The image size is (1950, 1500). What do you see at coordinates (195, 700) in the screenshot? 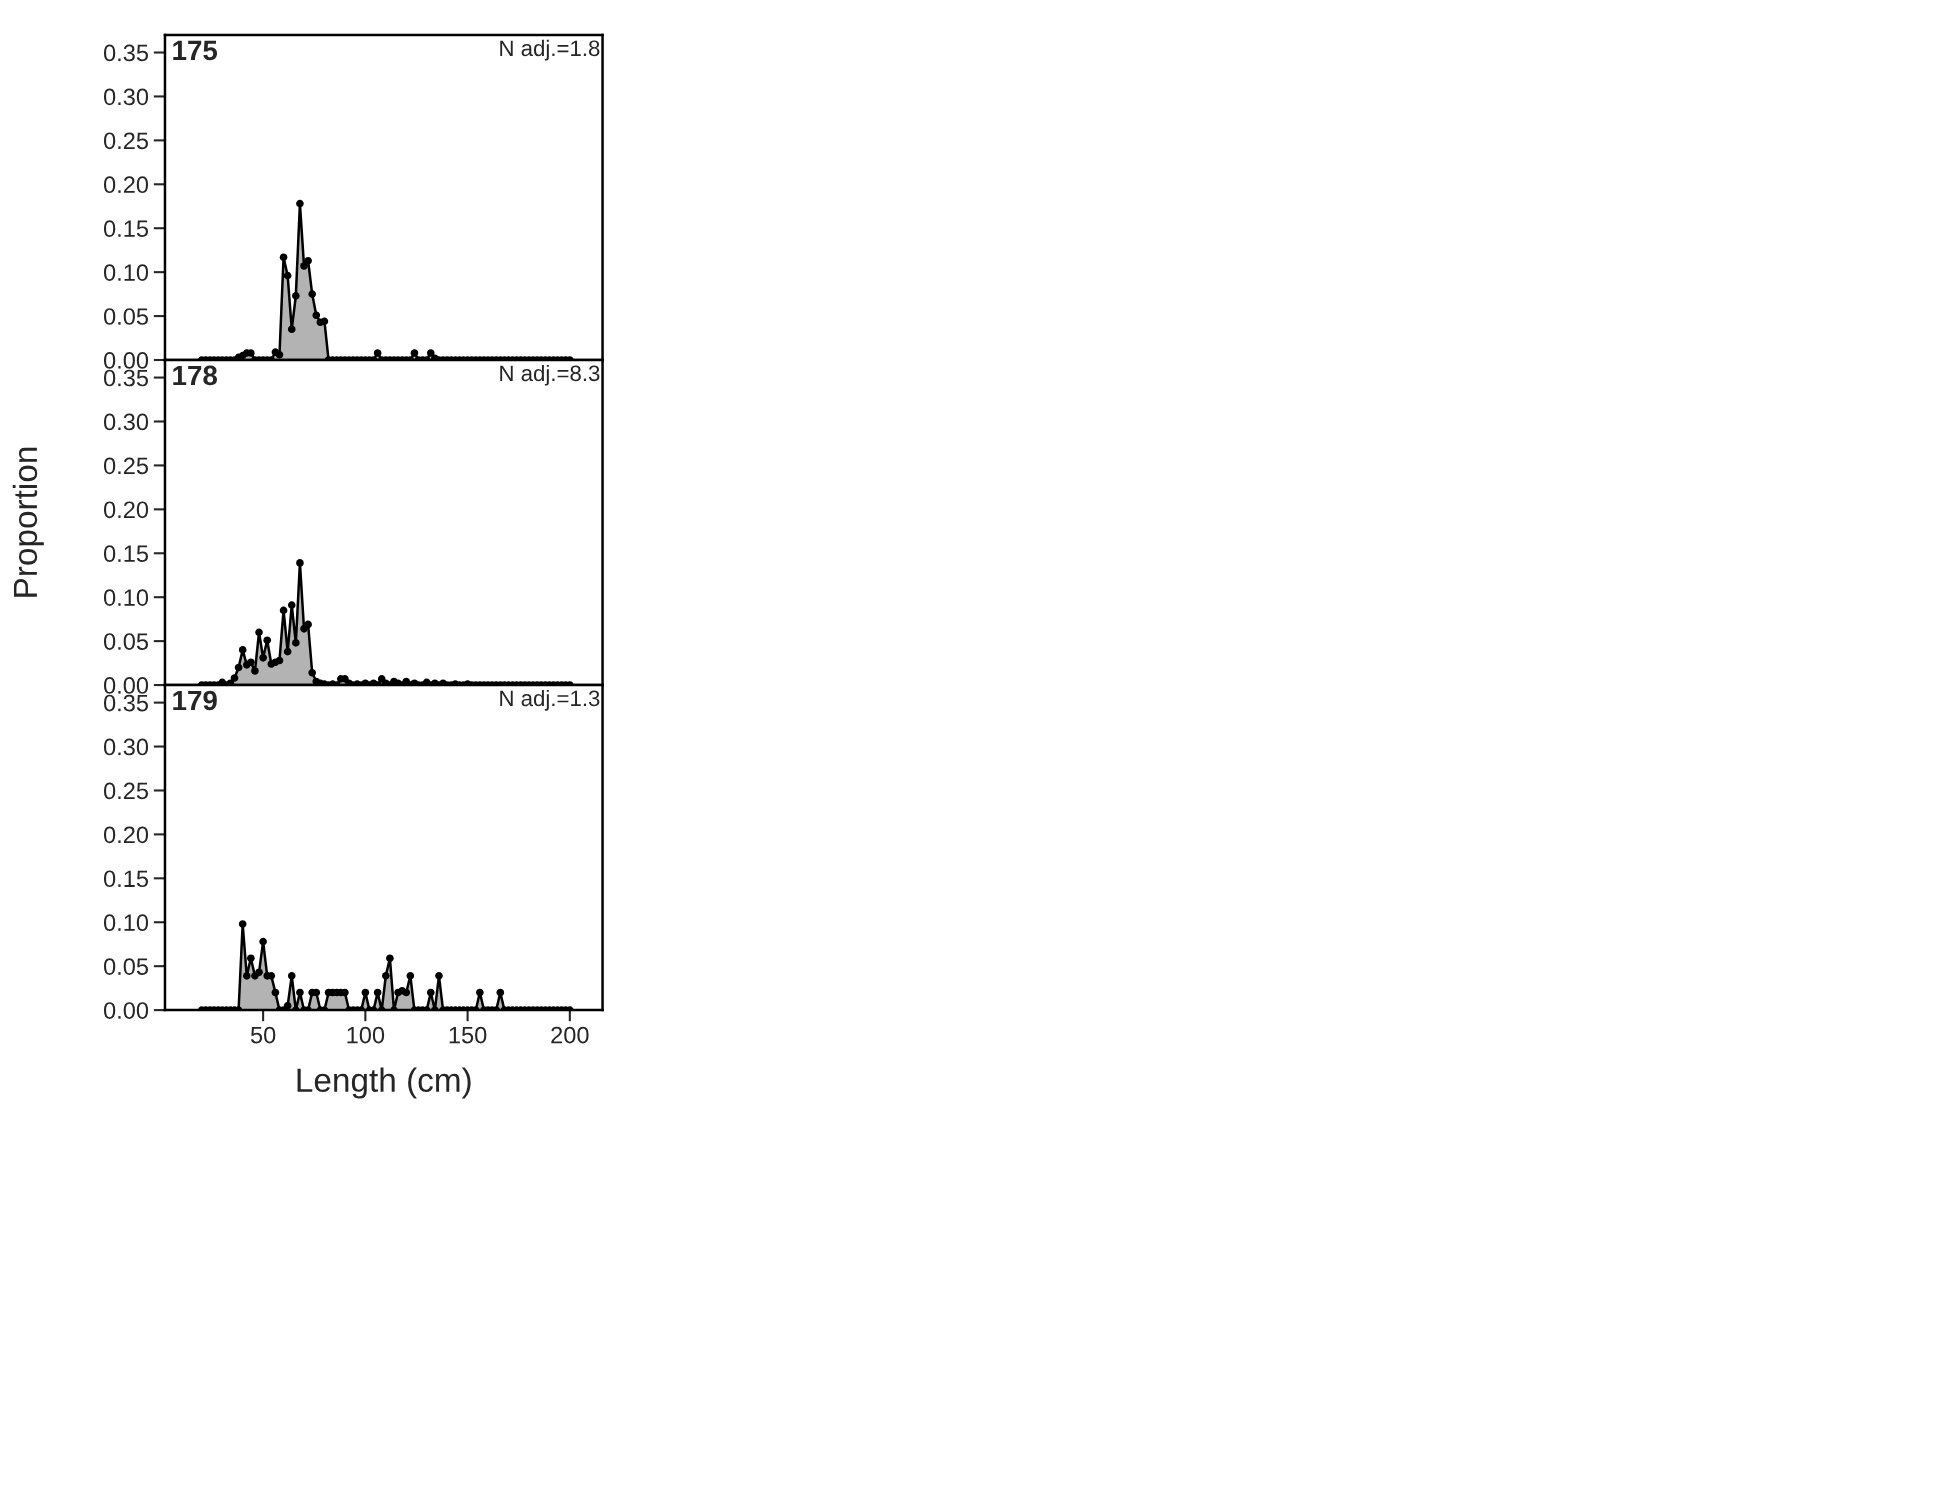
I see `chart-title: 179` at bounding box center [195, 700].